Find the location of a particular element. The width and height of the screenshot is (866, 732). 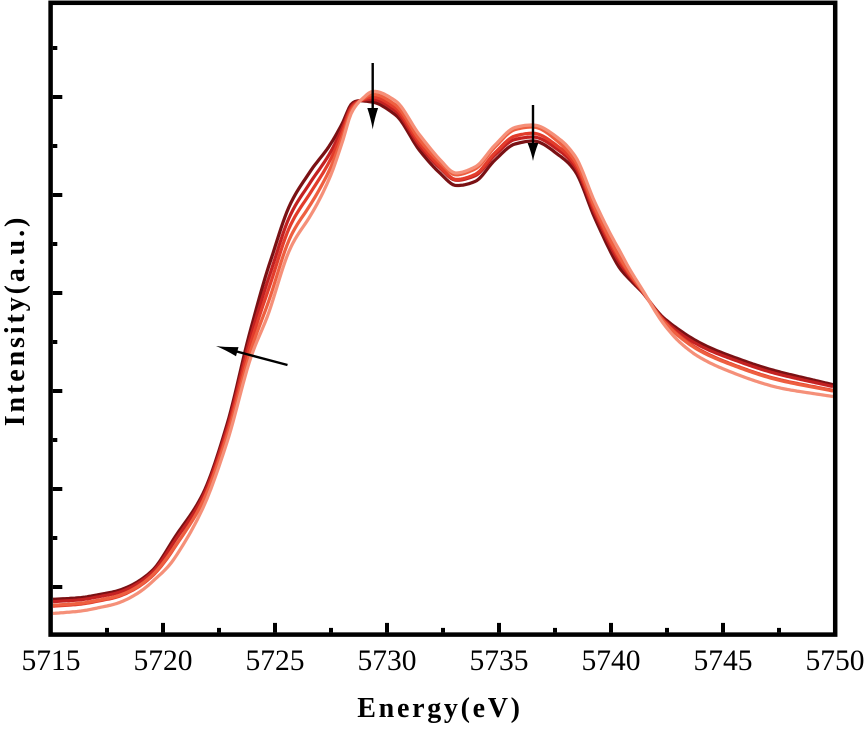

svg-text: 5730 is located at coordinates (387, 661).